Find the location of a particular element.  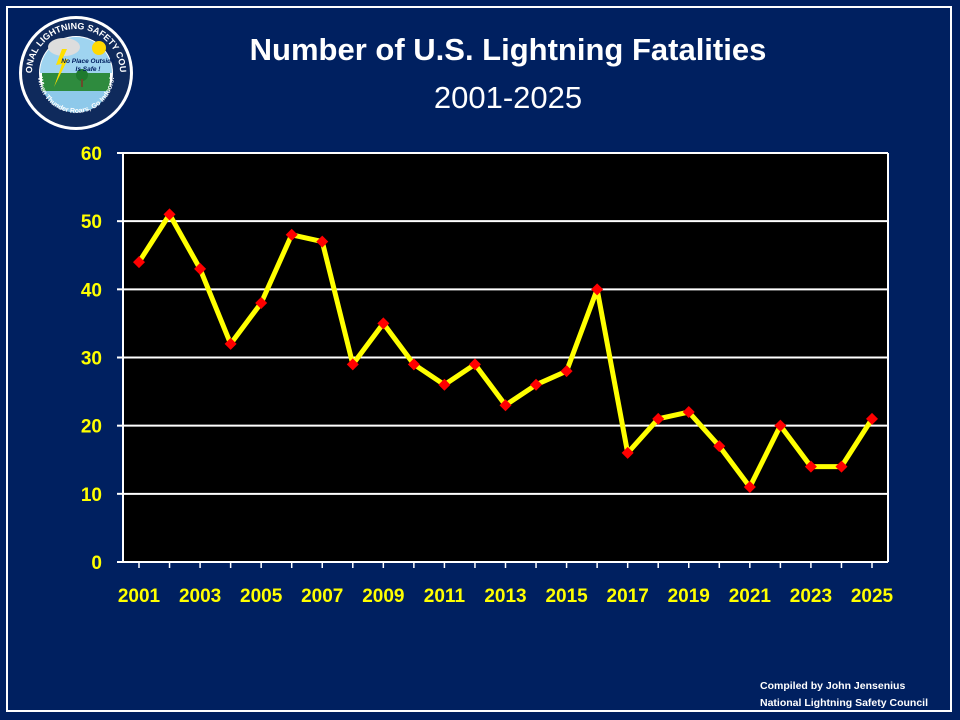

data-point-2017 is located at coordinates (627, 452).